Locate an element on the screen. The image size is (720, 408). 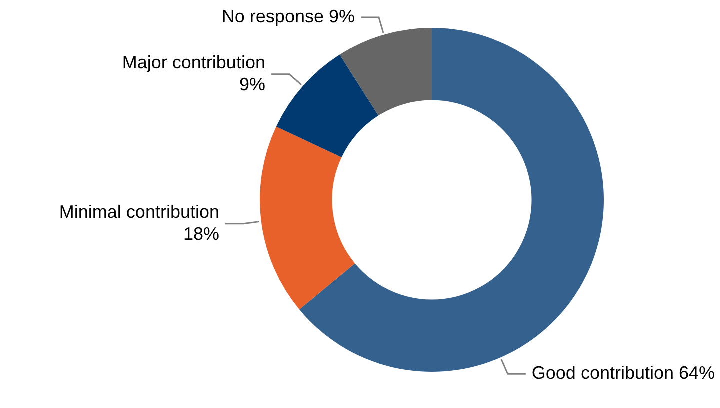
data-label: 18% is located at coordinates (201, 234).